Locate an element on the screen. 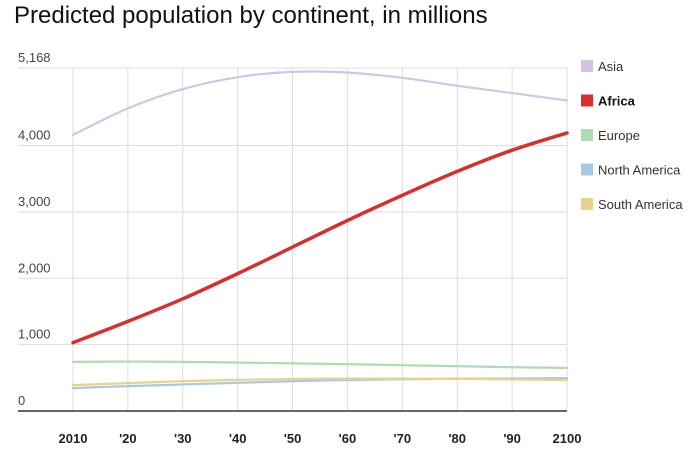 Image resolution: width=696 pixels, height=451 pixels. series-line-south-america is located at coordinates (320, 382).